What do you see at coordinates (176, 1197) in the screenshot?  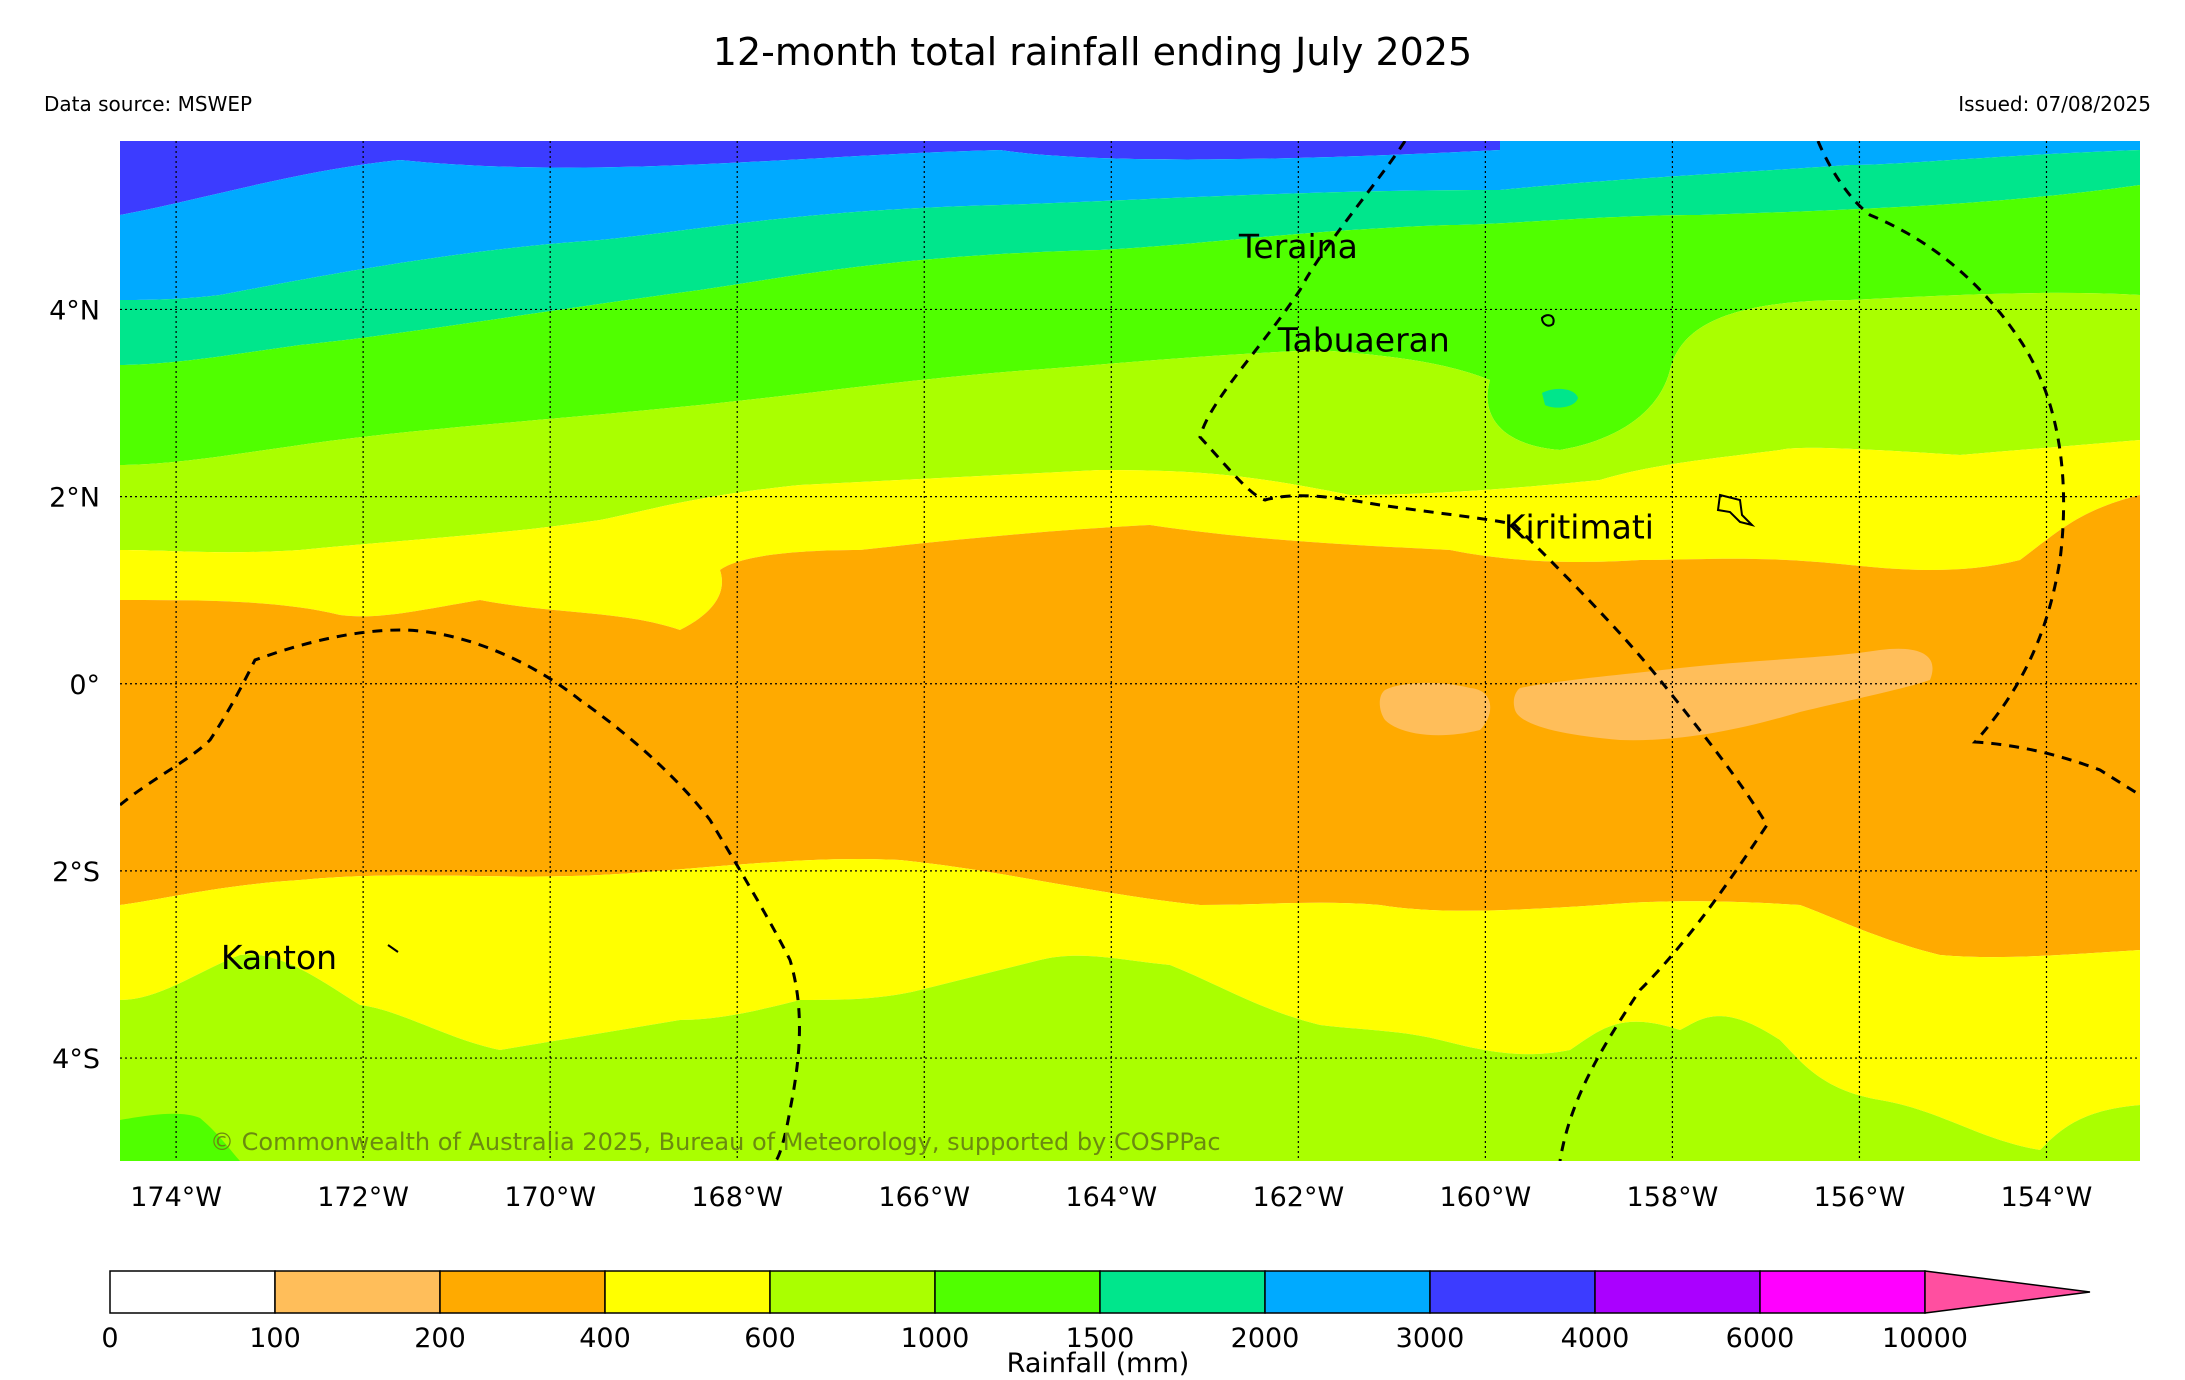 I see `lon-tick-label: 174°W` at bounding box center [176, 1197].